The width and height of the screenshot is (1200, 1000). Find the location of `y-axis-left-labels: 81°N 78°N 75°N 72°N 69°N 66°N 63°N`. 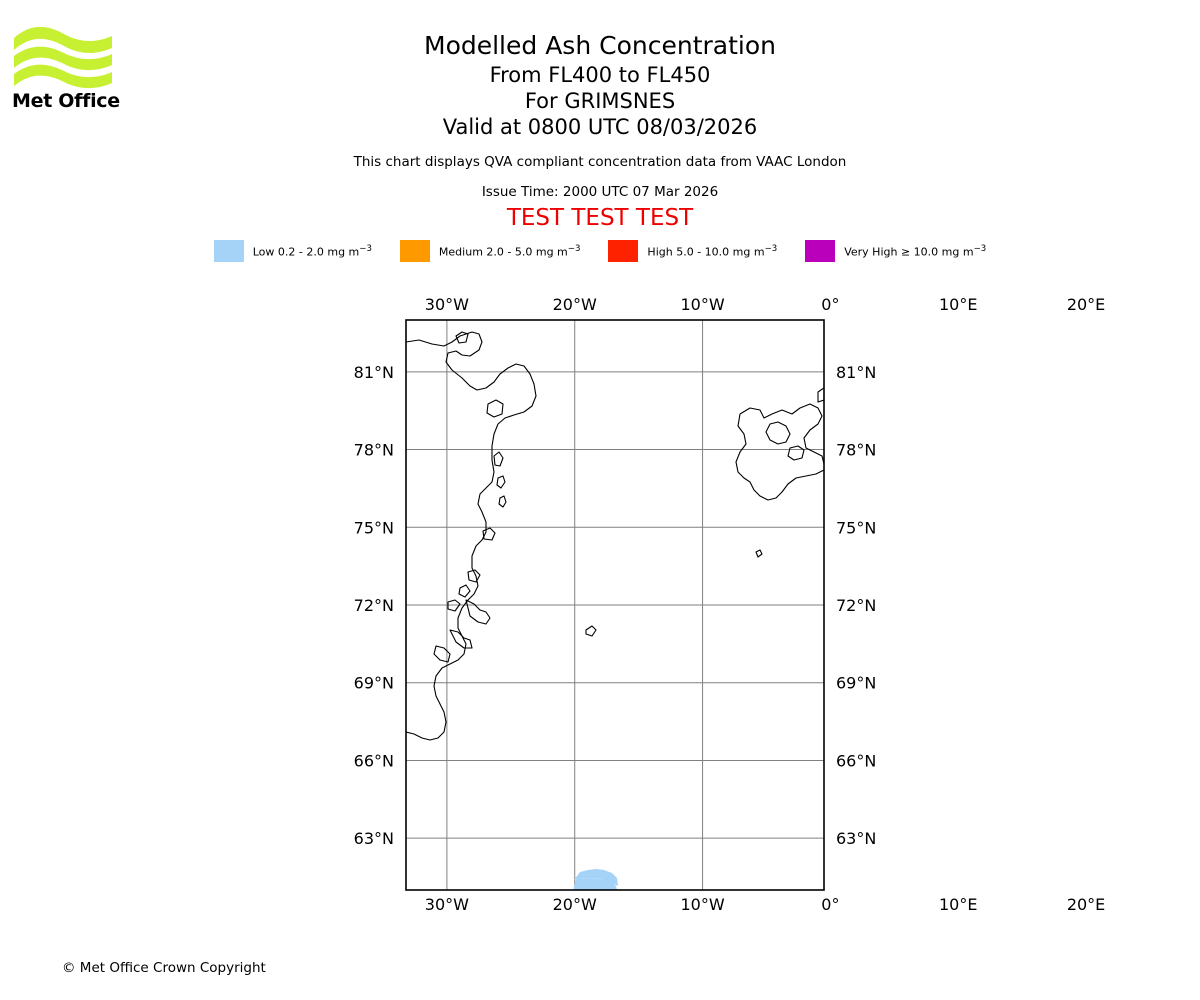

y-axis-left-labels: 81°N 78°N 75°N 72°N 69°N 66°N 63°N is located at coordinates (374, 605).